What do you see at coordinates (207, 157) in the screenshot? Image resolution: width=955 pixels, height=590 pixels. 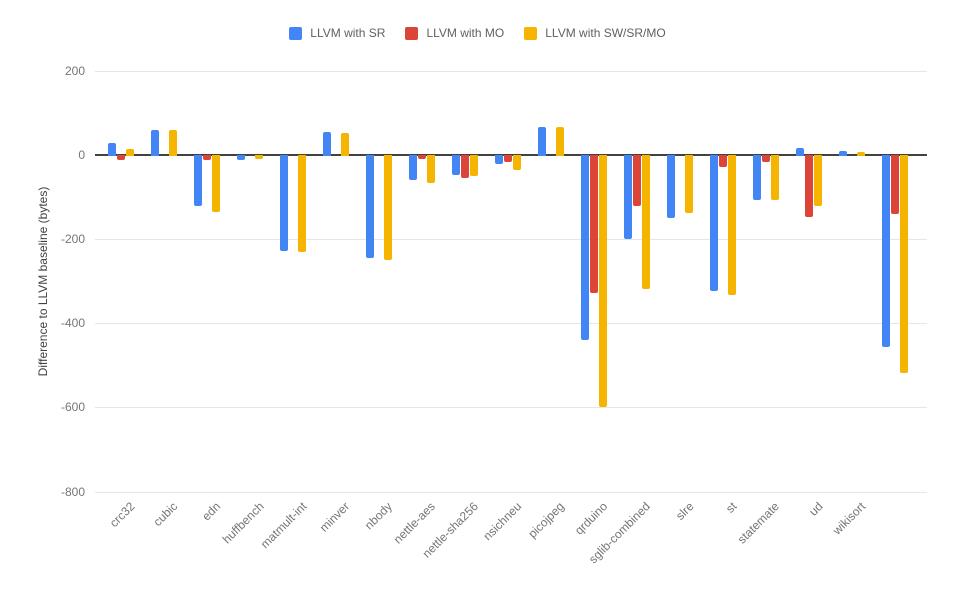 I see `bar-edn-llvm-with-mo` at bounding box center [207, 157].